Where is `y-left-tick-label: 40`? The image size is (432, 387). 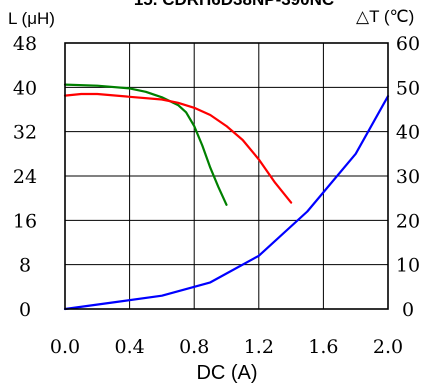
y-left-tick-label: 40 is located at coordinates (25, 88).